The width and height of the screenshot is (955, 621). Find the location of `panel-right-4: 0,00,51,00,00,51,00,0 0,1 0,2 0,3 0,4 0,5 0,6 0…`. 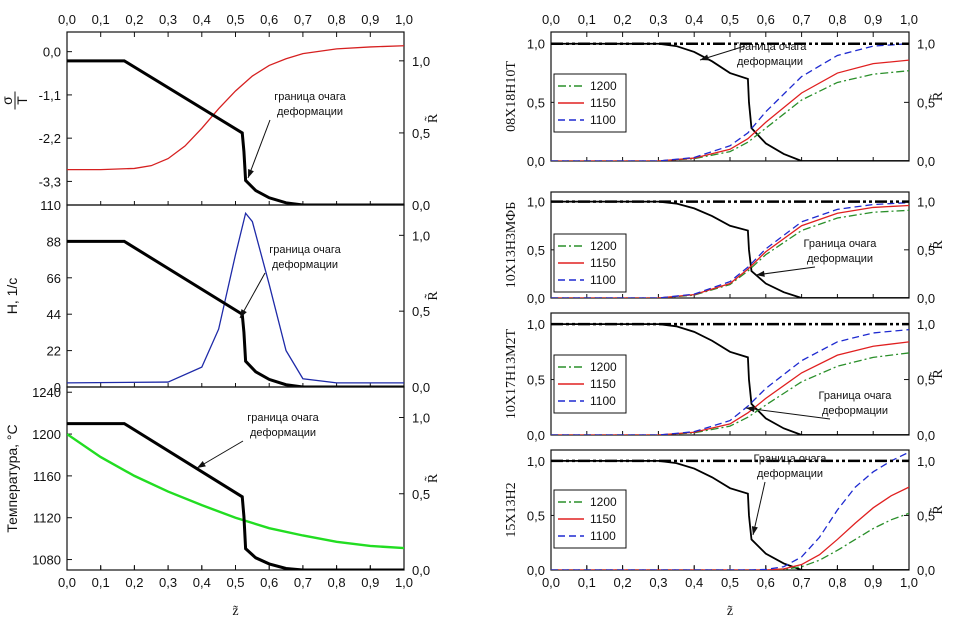

panel-right-4: 0,00,51,00,00,51,00,0 0,1 0,2 0,3 0,4 0,5 0,6 0… is located at coordinates (725, 534).